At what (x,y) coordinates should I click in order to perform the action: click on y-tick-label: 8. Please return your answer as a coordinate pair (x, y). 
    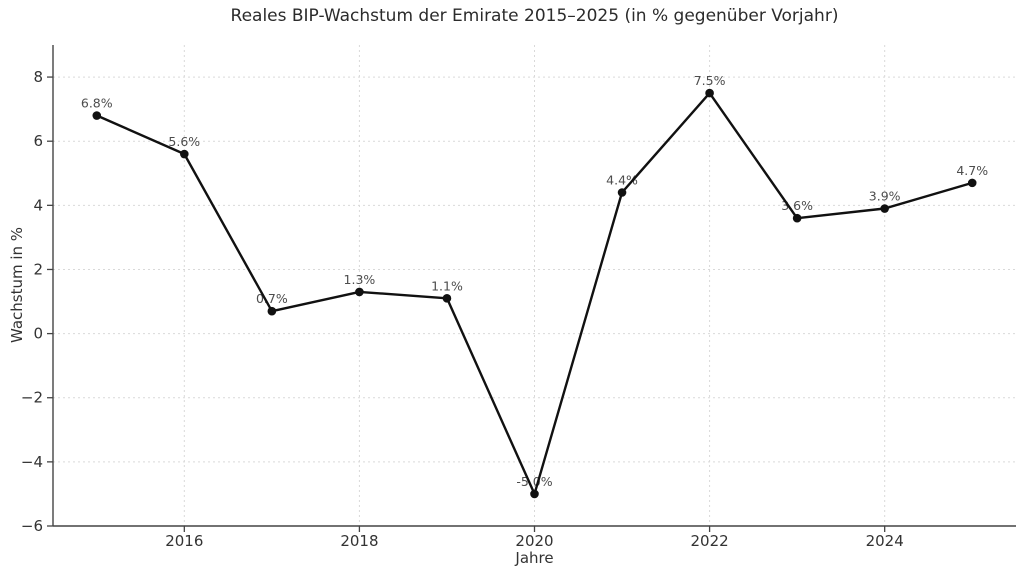
    Looking at the image, I should click on (38, 77).